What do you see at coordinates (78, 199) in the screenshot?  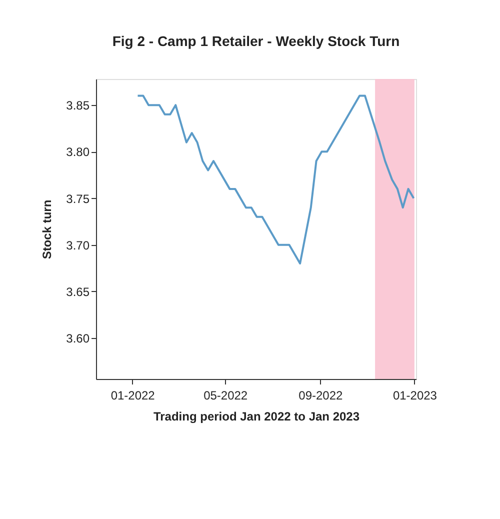 I see `y-tick-label: 3.75` at bounding box center [78, 199].